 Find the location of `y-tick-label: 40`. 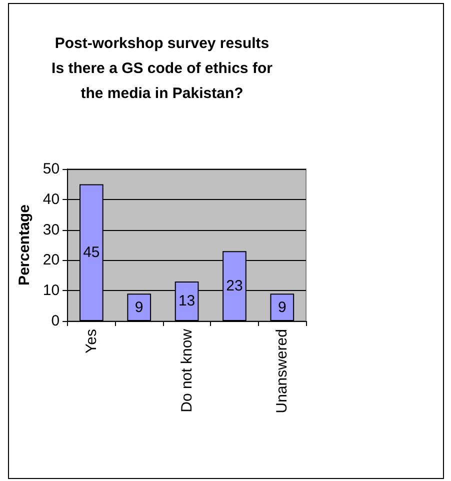

y-tick-label: 40 is located at coordinates (51, 199).